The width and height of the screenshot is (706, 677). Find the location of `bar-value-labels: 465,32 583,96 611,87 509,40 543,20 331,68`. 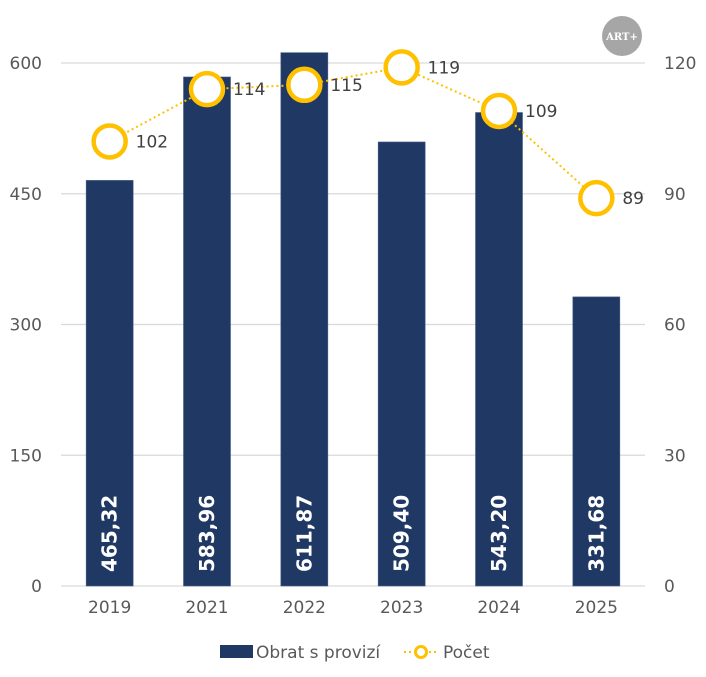

bar-value-labels: 465,32 583,96 611,87 509,40 543,20 331,68 is located at coordinates (353, 533).